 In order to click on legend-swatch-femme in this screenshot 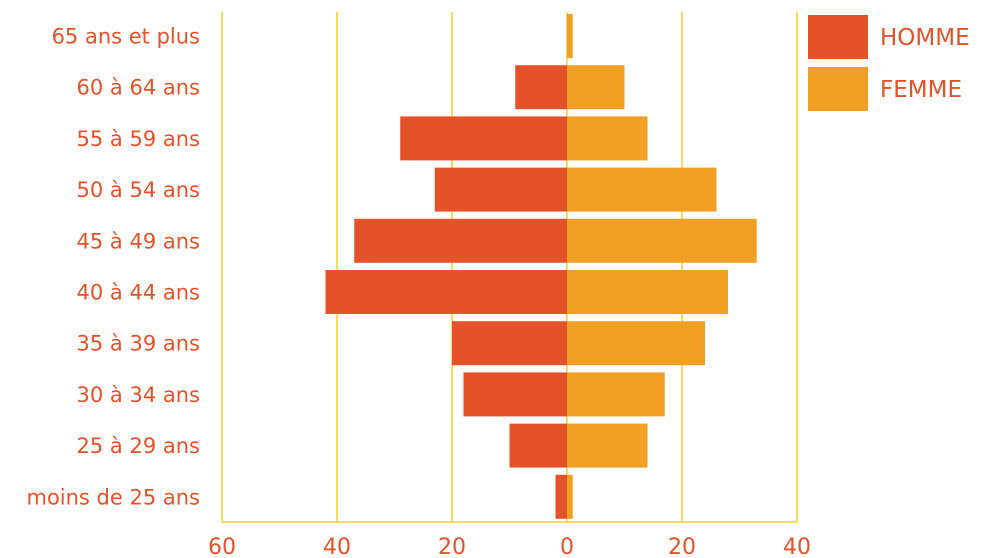, I will do `click(838, 89)`.